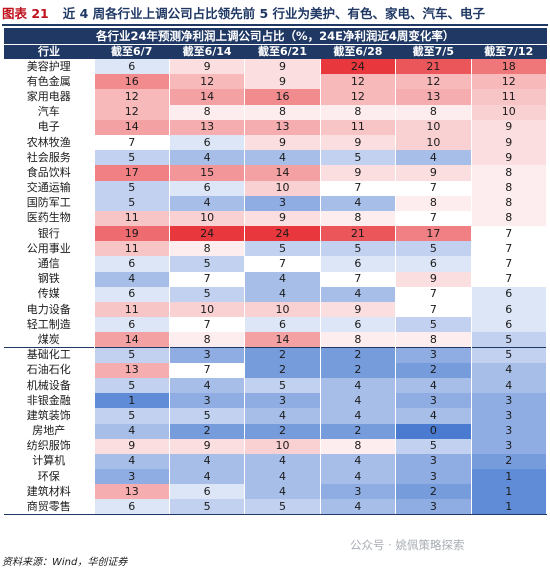 This screenshot has height=571, width=550. Describe the element at coordinates (207, 51) in the screenshot. I see `column-header-date: 截至6/14` at that location.